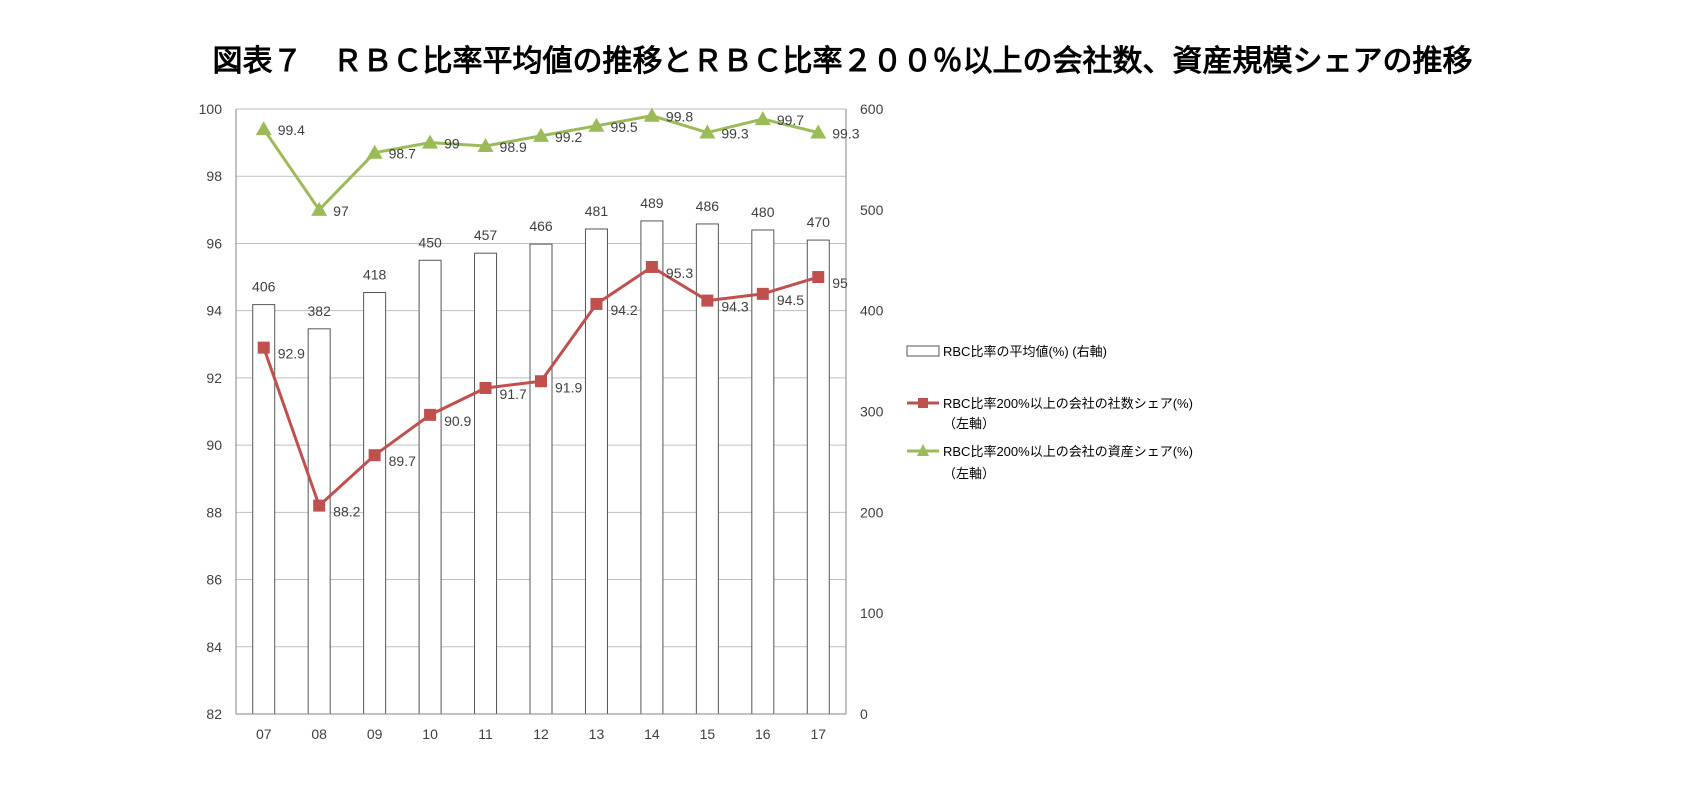  What do you see at coordinates (291, 130) in the screenshot?
I see `line-data-label: 99.4` at bounding box center [291, 130].